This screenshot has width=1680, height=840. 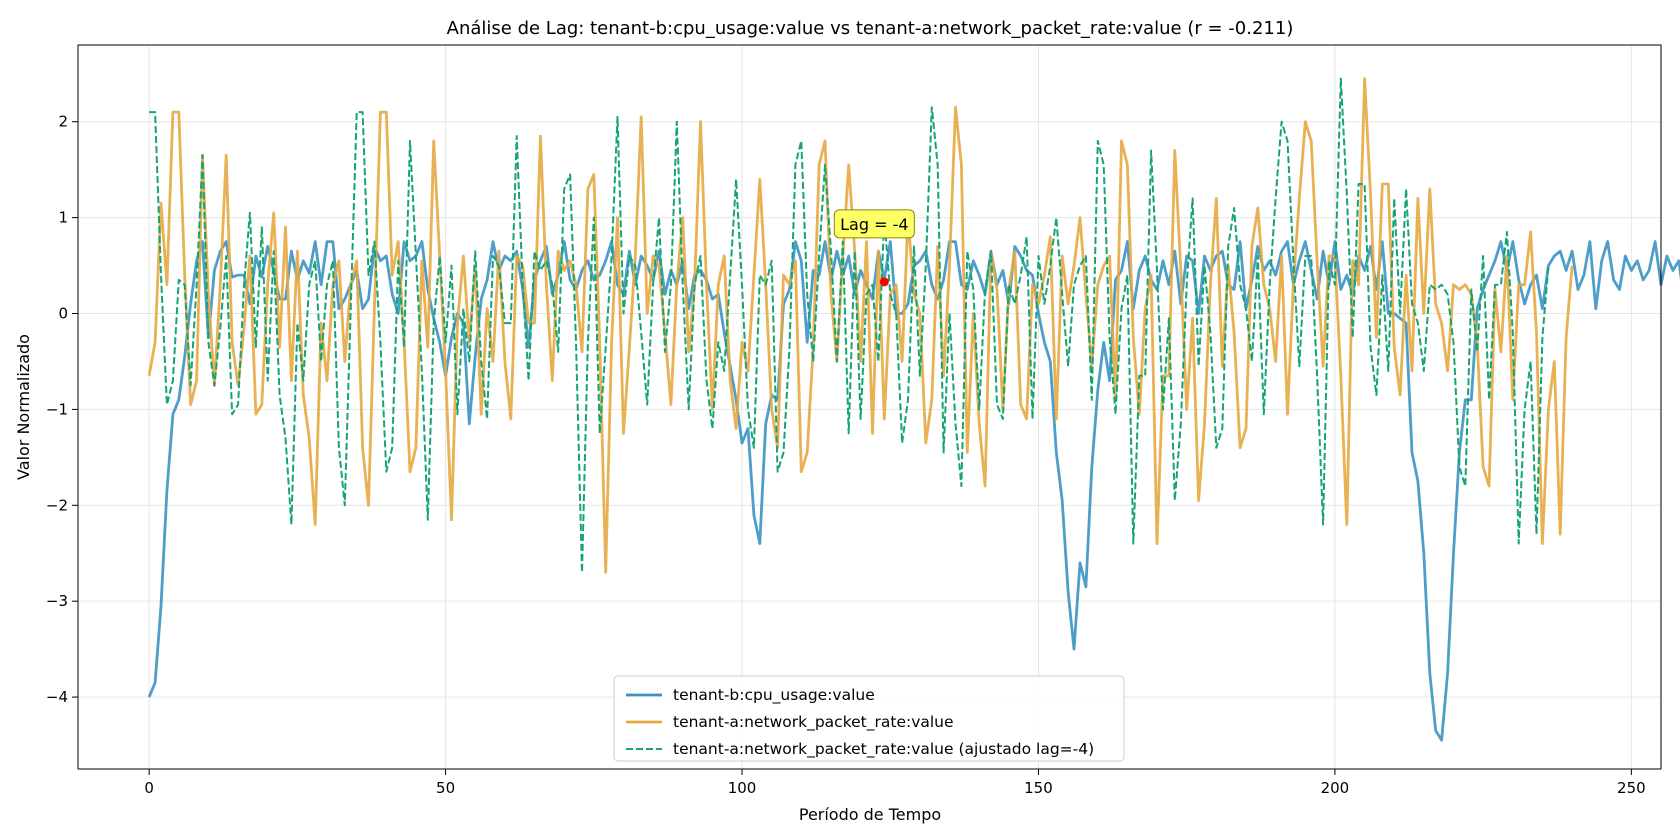 What do you see at coordinates (445, 788) in the screenshot?
I see `x-tick-label: 50` at bounding box center [445, 788].